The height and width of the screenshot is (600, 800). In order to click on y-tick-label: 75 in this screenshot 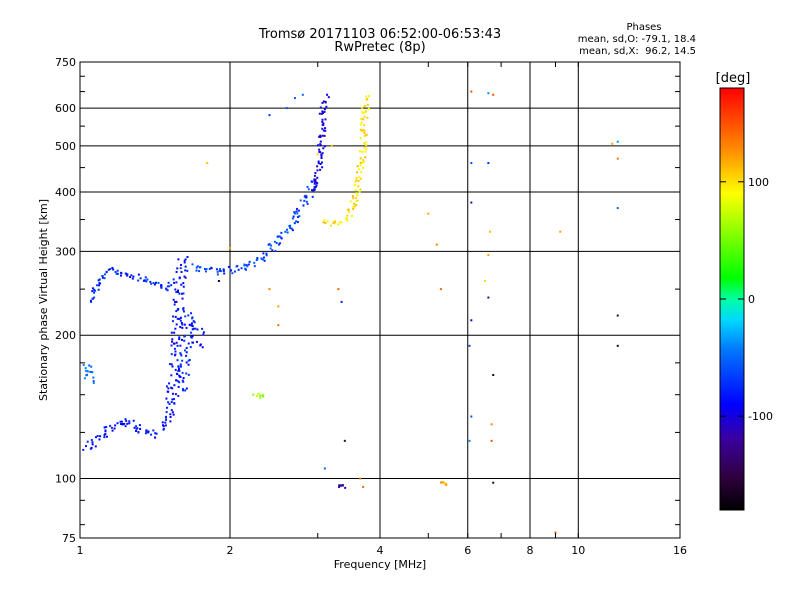, I will do `click(69, 538)`.